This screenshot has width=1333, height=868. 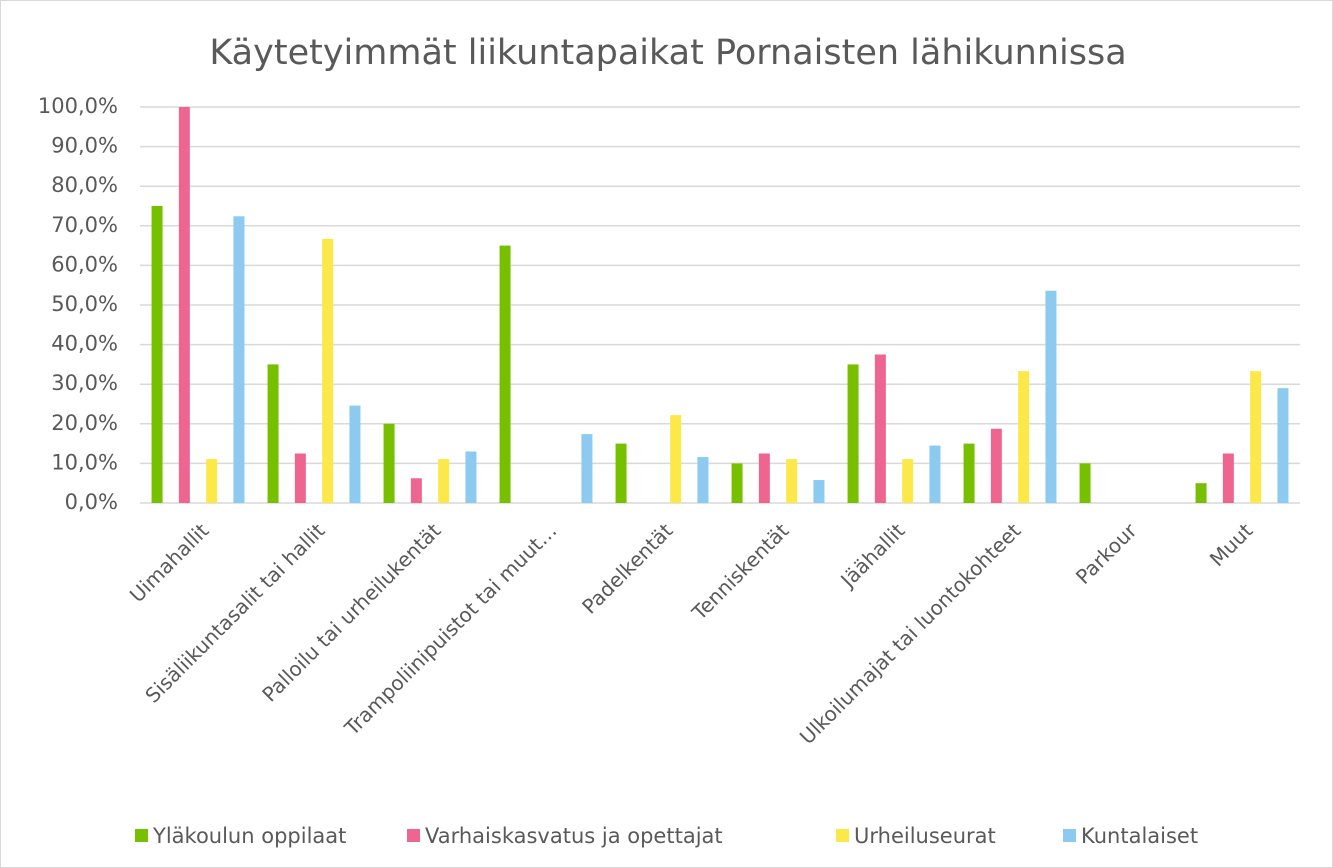 I want to click on legend-label: Yläkoulun oppilaat, so click(x=249, y=836).